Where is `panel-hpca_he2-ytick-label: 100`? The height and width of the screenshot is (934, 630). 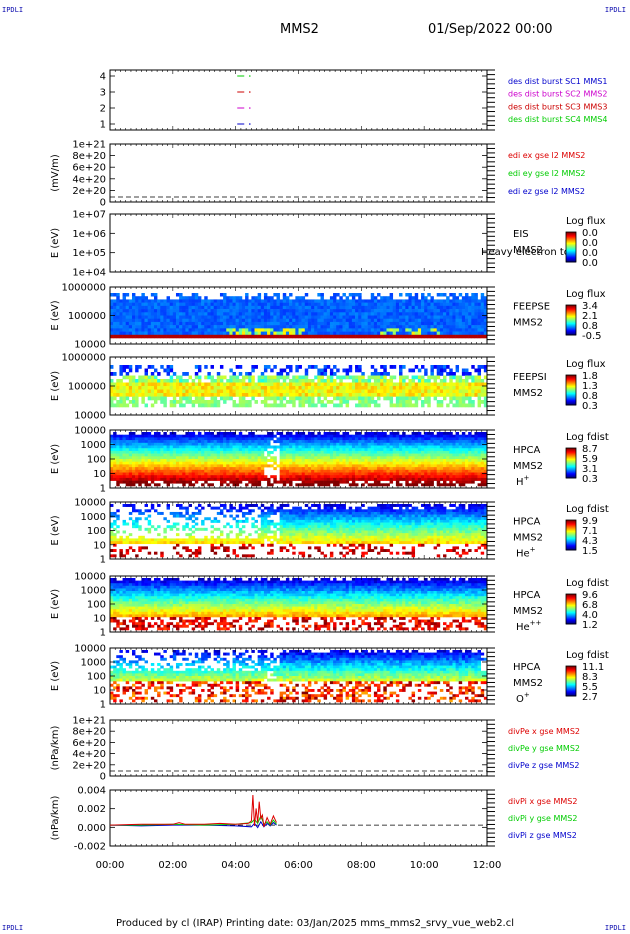 panel-hpca_he2-ytick-label: 100 is located at coordinates (96, 605).